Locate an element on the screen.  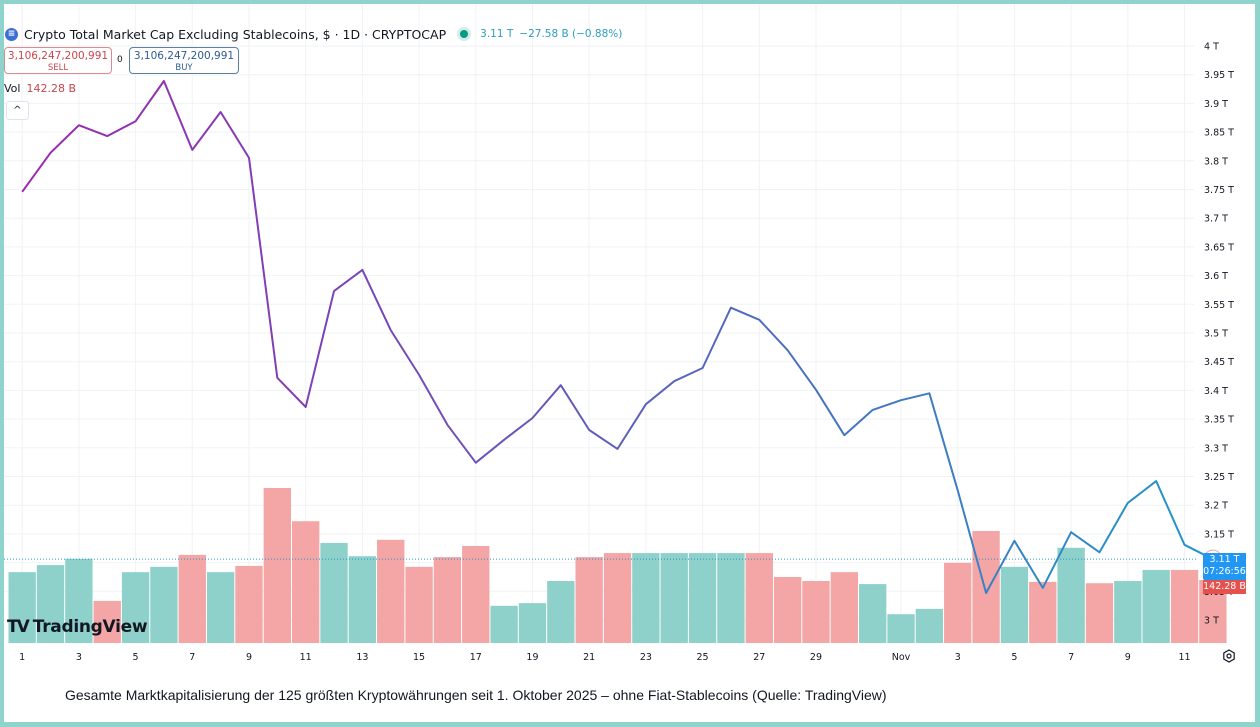
bar-countdown: 07:26:56 is located at coordinates (1224, 571).